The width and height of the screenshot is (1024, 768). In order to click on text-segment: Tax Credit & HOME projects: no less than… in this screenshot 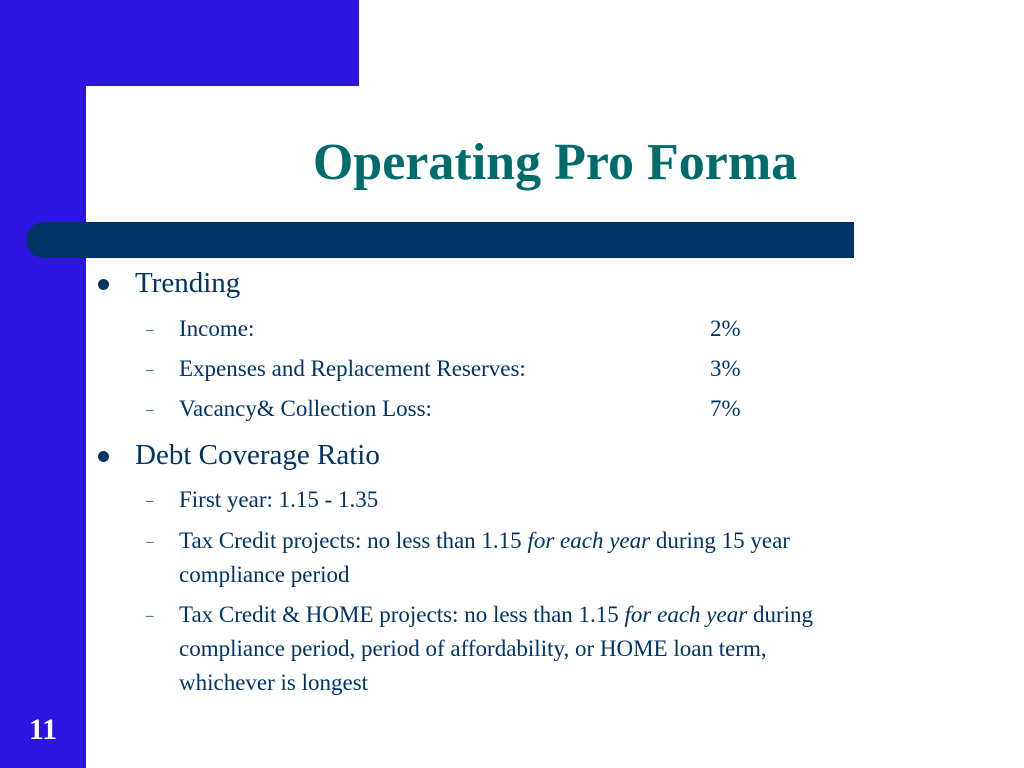, I will do `click(402, 614)`.